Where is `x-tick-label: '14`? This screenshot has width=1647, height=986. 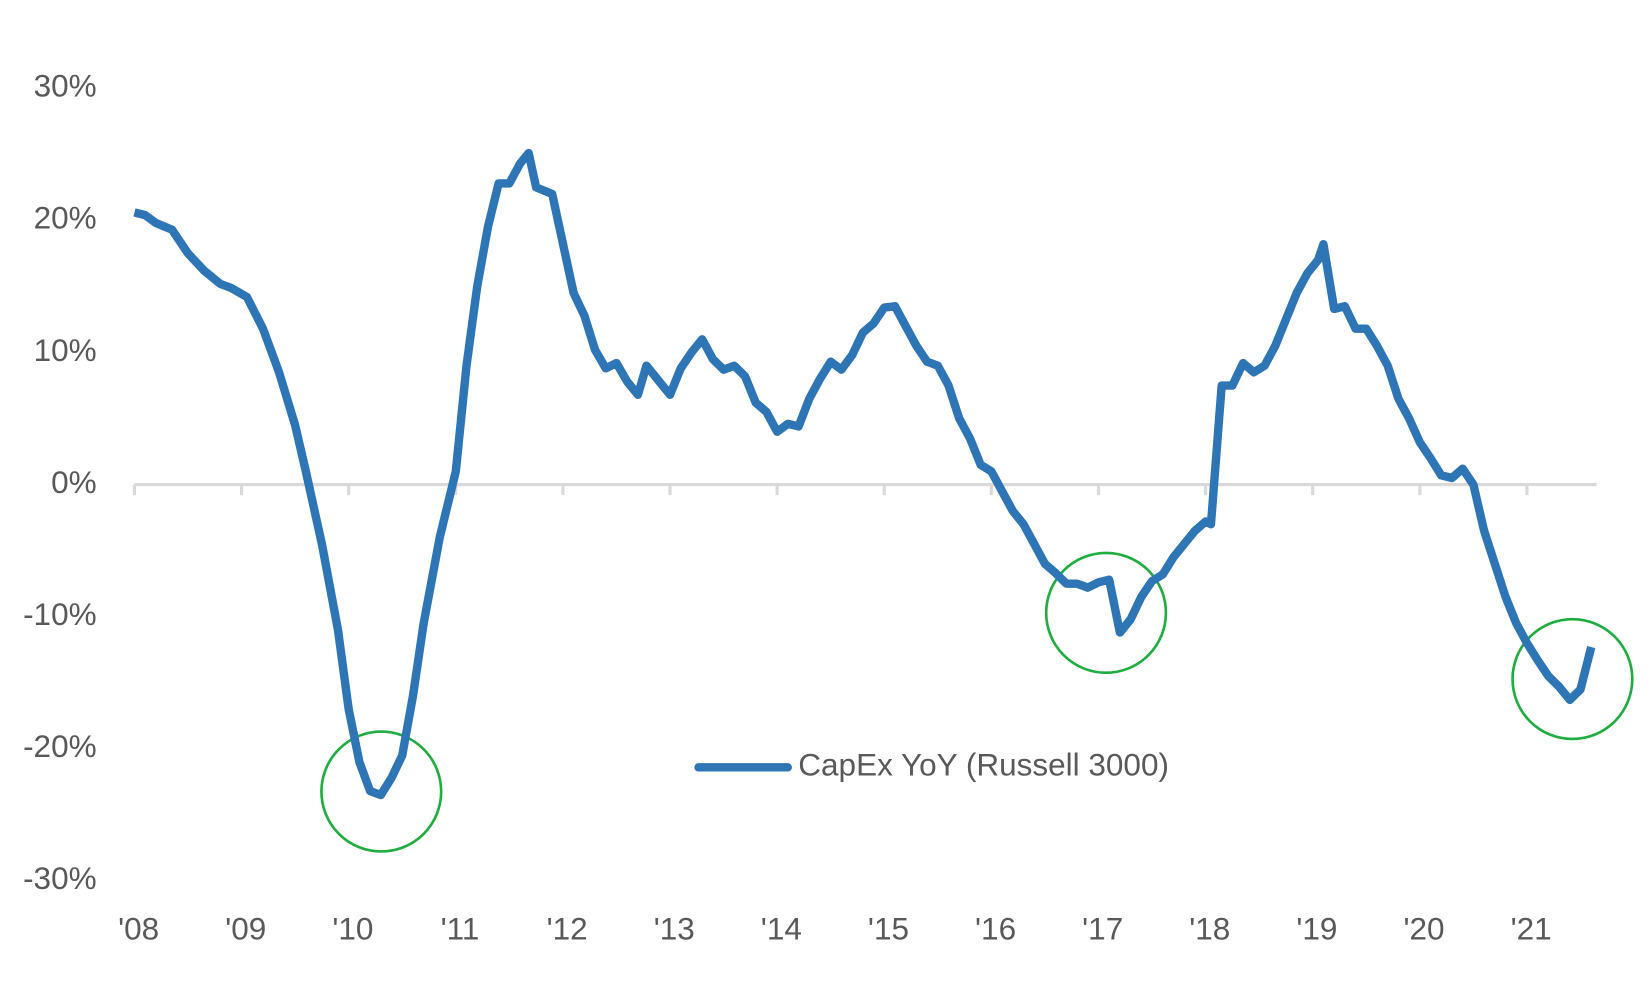
x-tick-label: '14 is located at coordinates (781, 929).